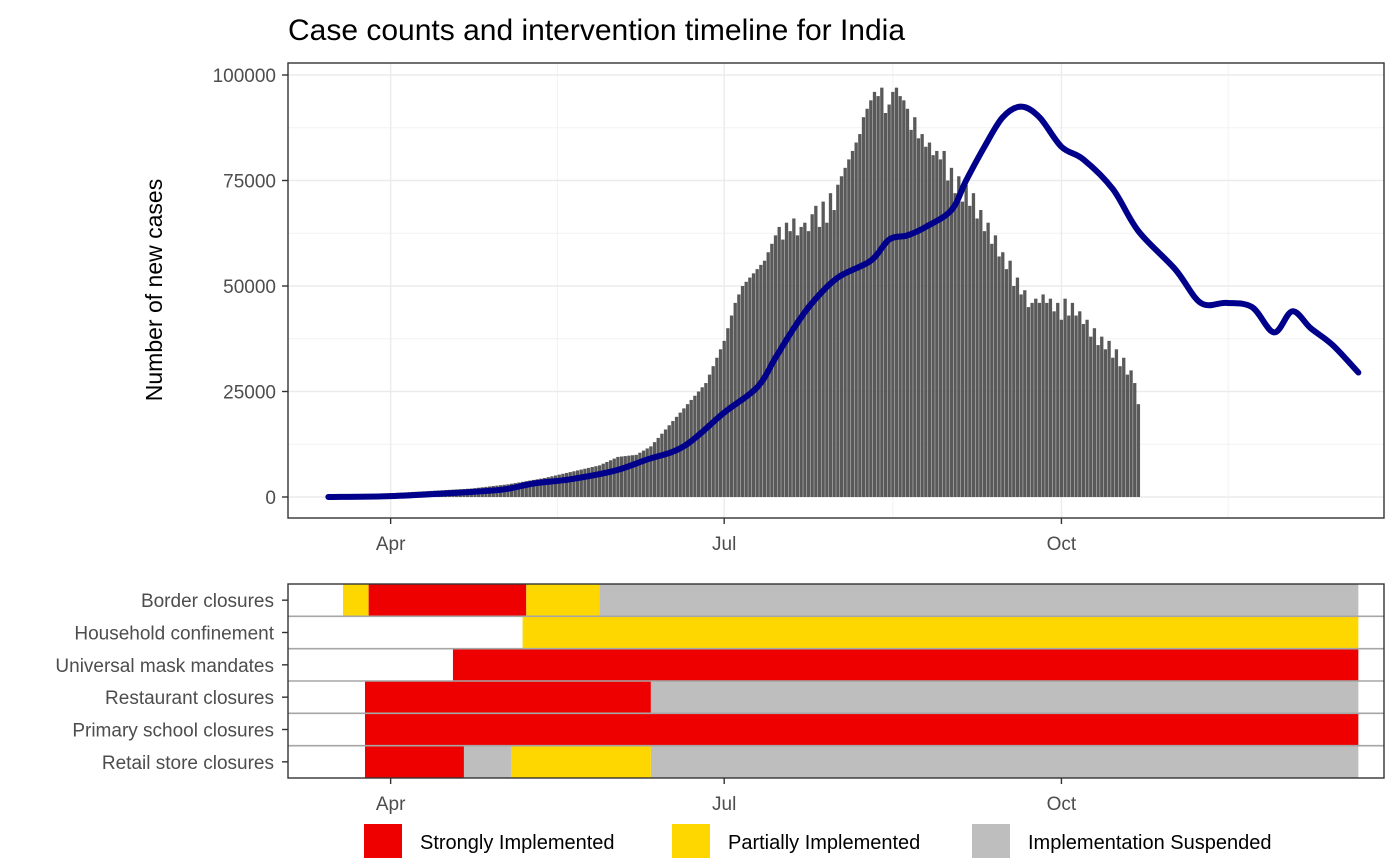  Describe the element at coordinates (824, 843) in the screenshot. I see `legend-label: Partially Implemented` at that location.